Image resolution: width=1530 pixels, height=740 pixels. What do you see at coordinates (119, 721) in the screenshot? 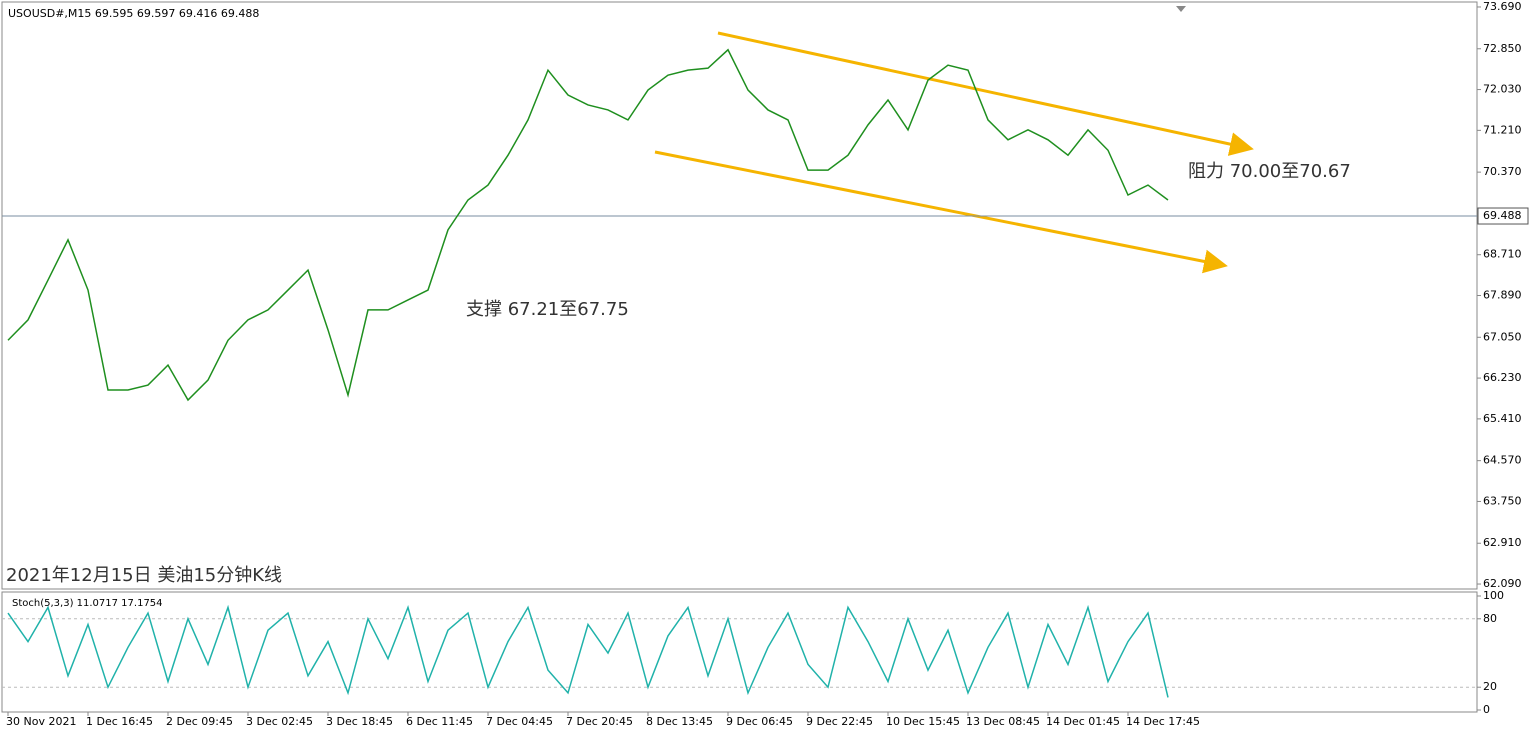
I see `x-tick-label: 1 Dec 16:45` at bounding box center [119, 721].